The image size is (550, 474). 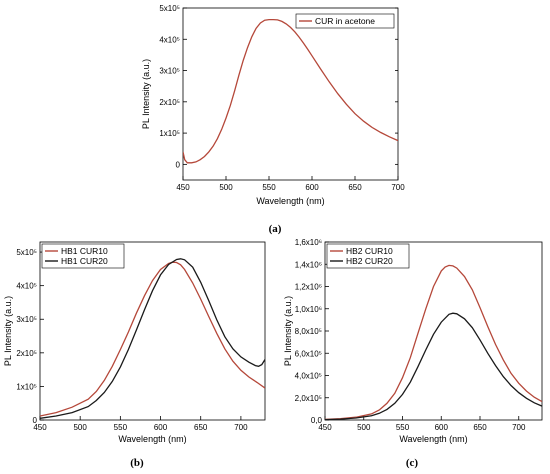 What do you see at coordinates (308, 398) in the screenshot?
I see `y-tick-label: 2,0x10⁵` at bounding box center [308, 398].